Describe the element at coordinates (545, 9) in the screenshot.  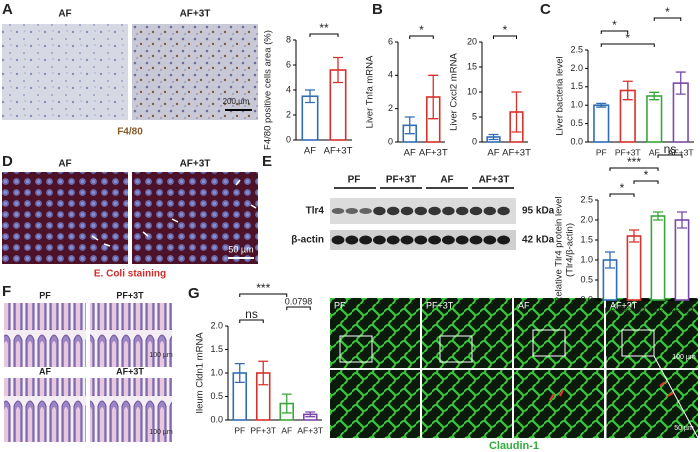
I see `panel-letter: C` at that location.